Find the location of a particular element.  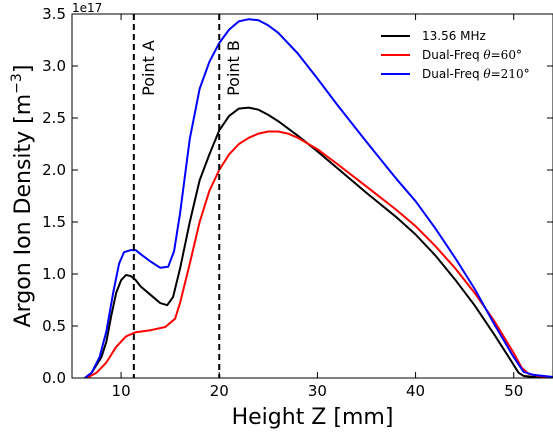

legend-label-dual-freq-210-base: Dual-Freq is located at coordinates (452, 74).